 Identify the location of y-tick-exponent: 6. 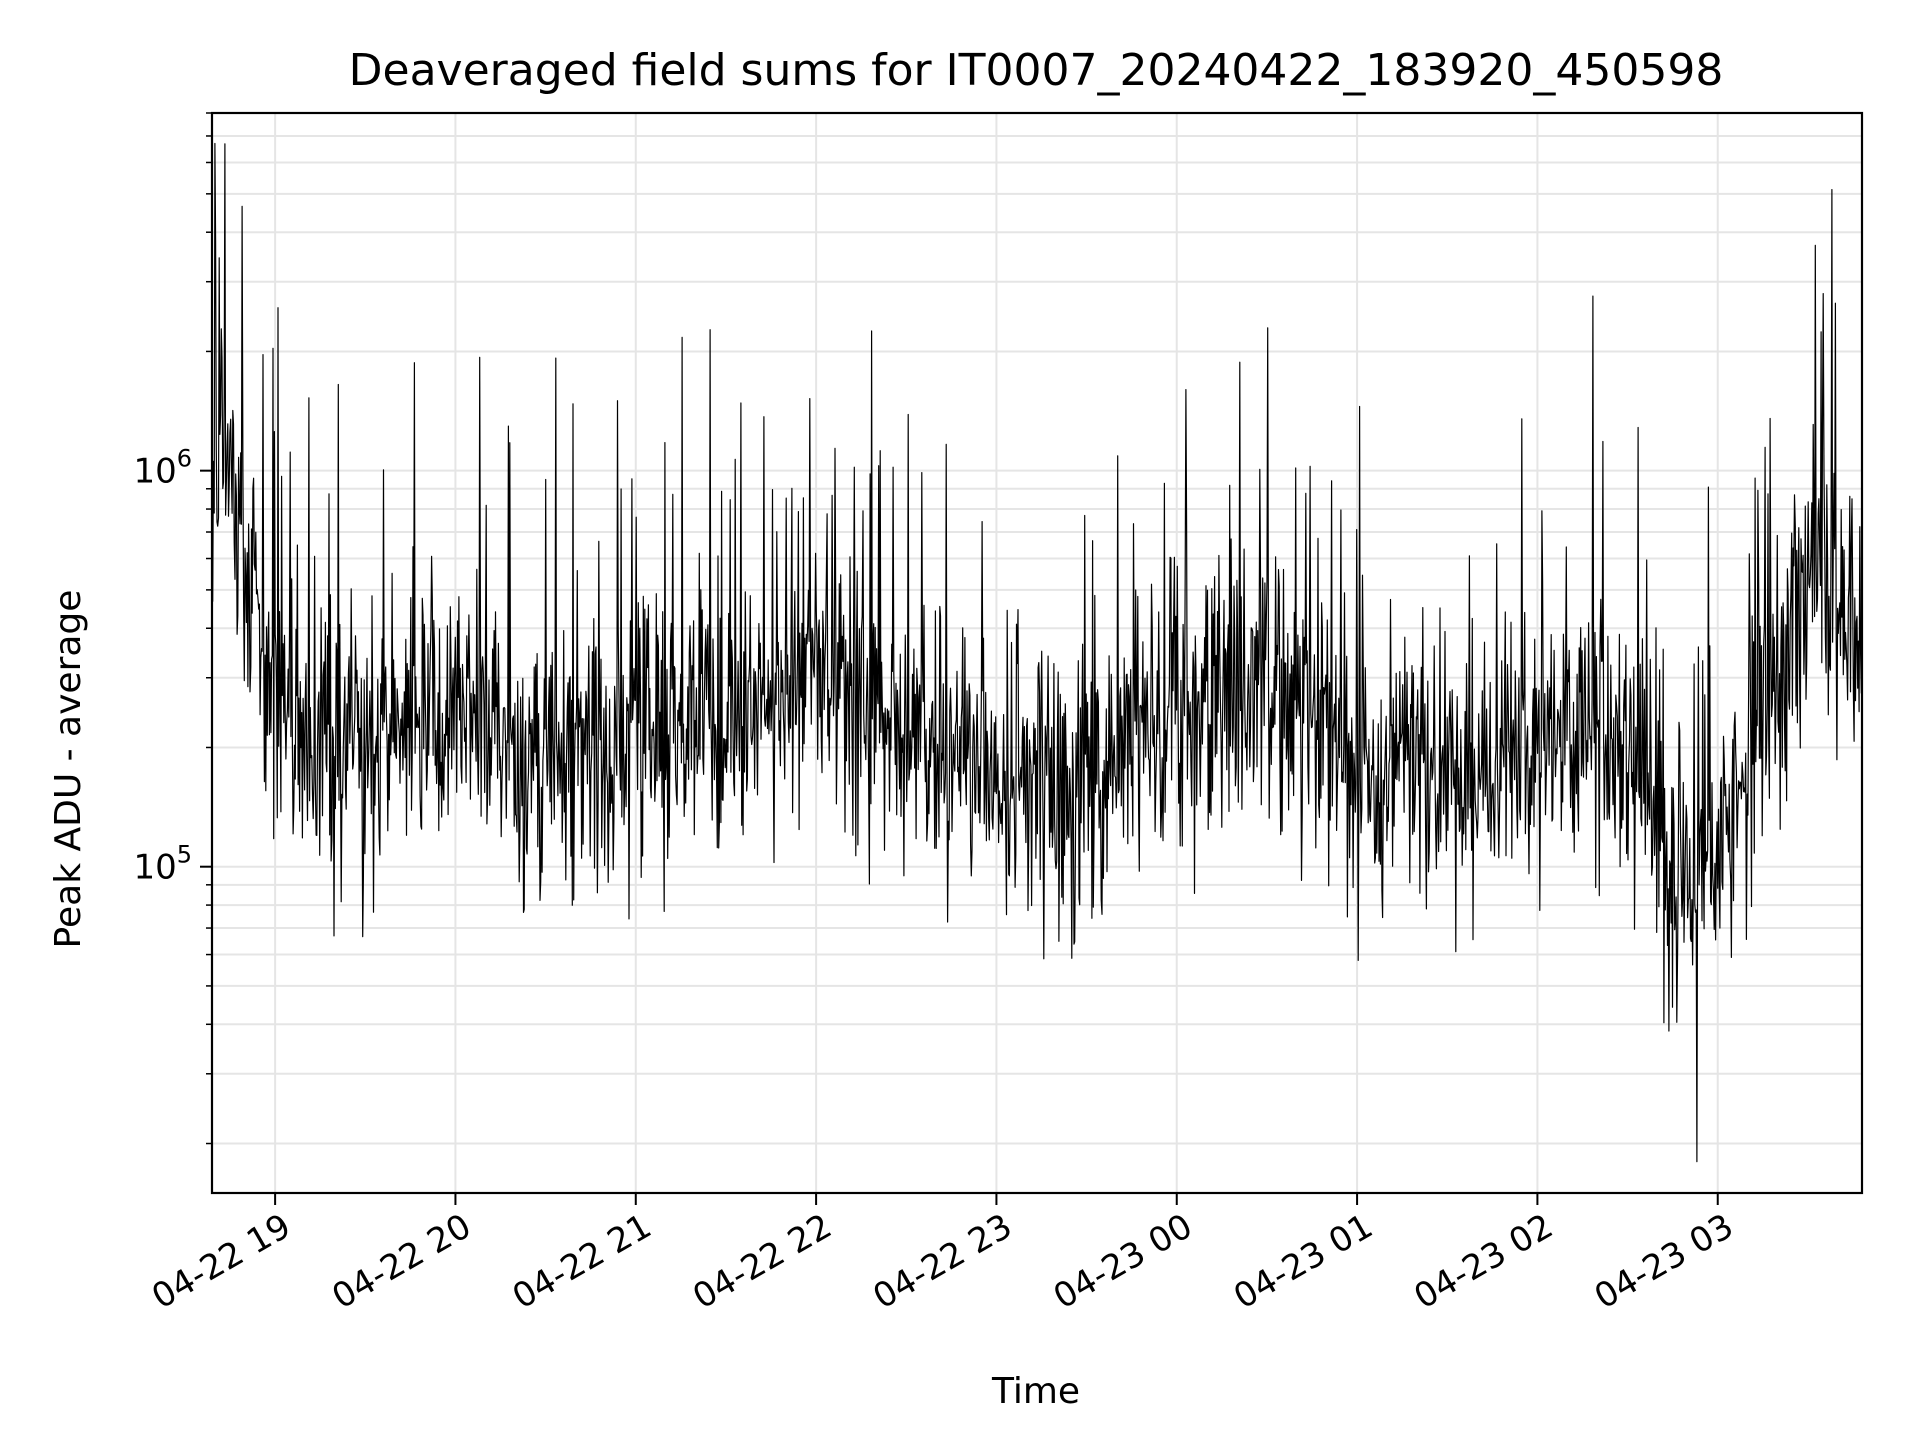
(184, 459).